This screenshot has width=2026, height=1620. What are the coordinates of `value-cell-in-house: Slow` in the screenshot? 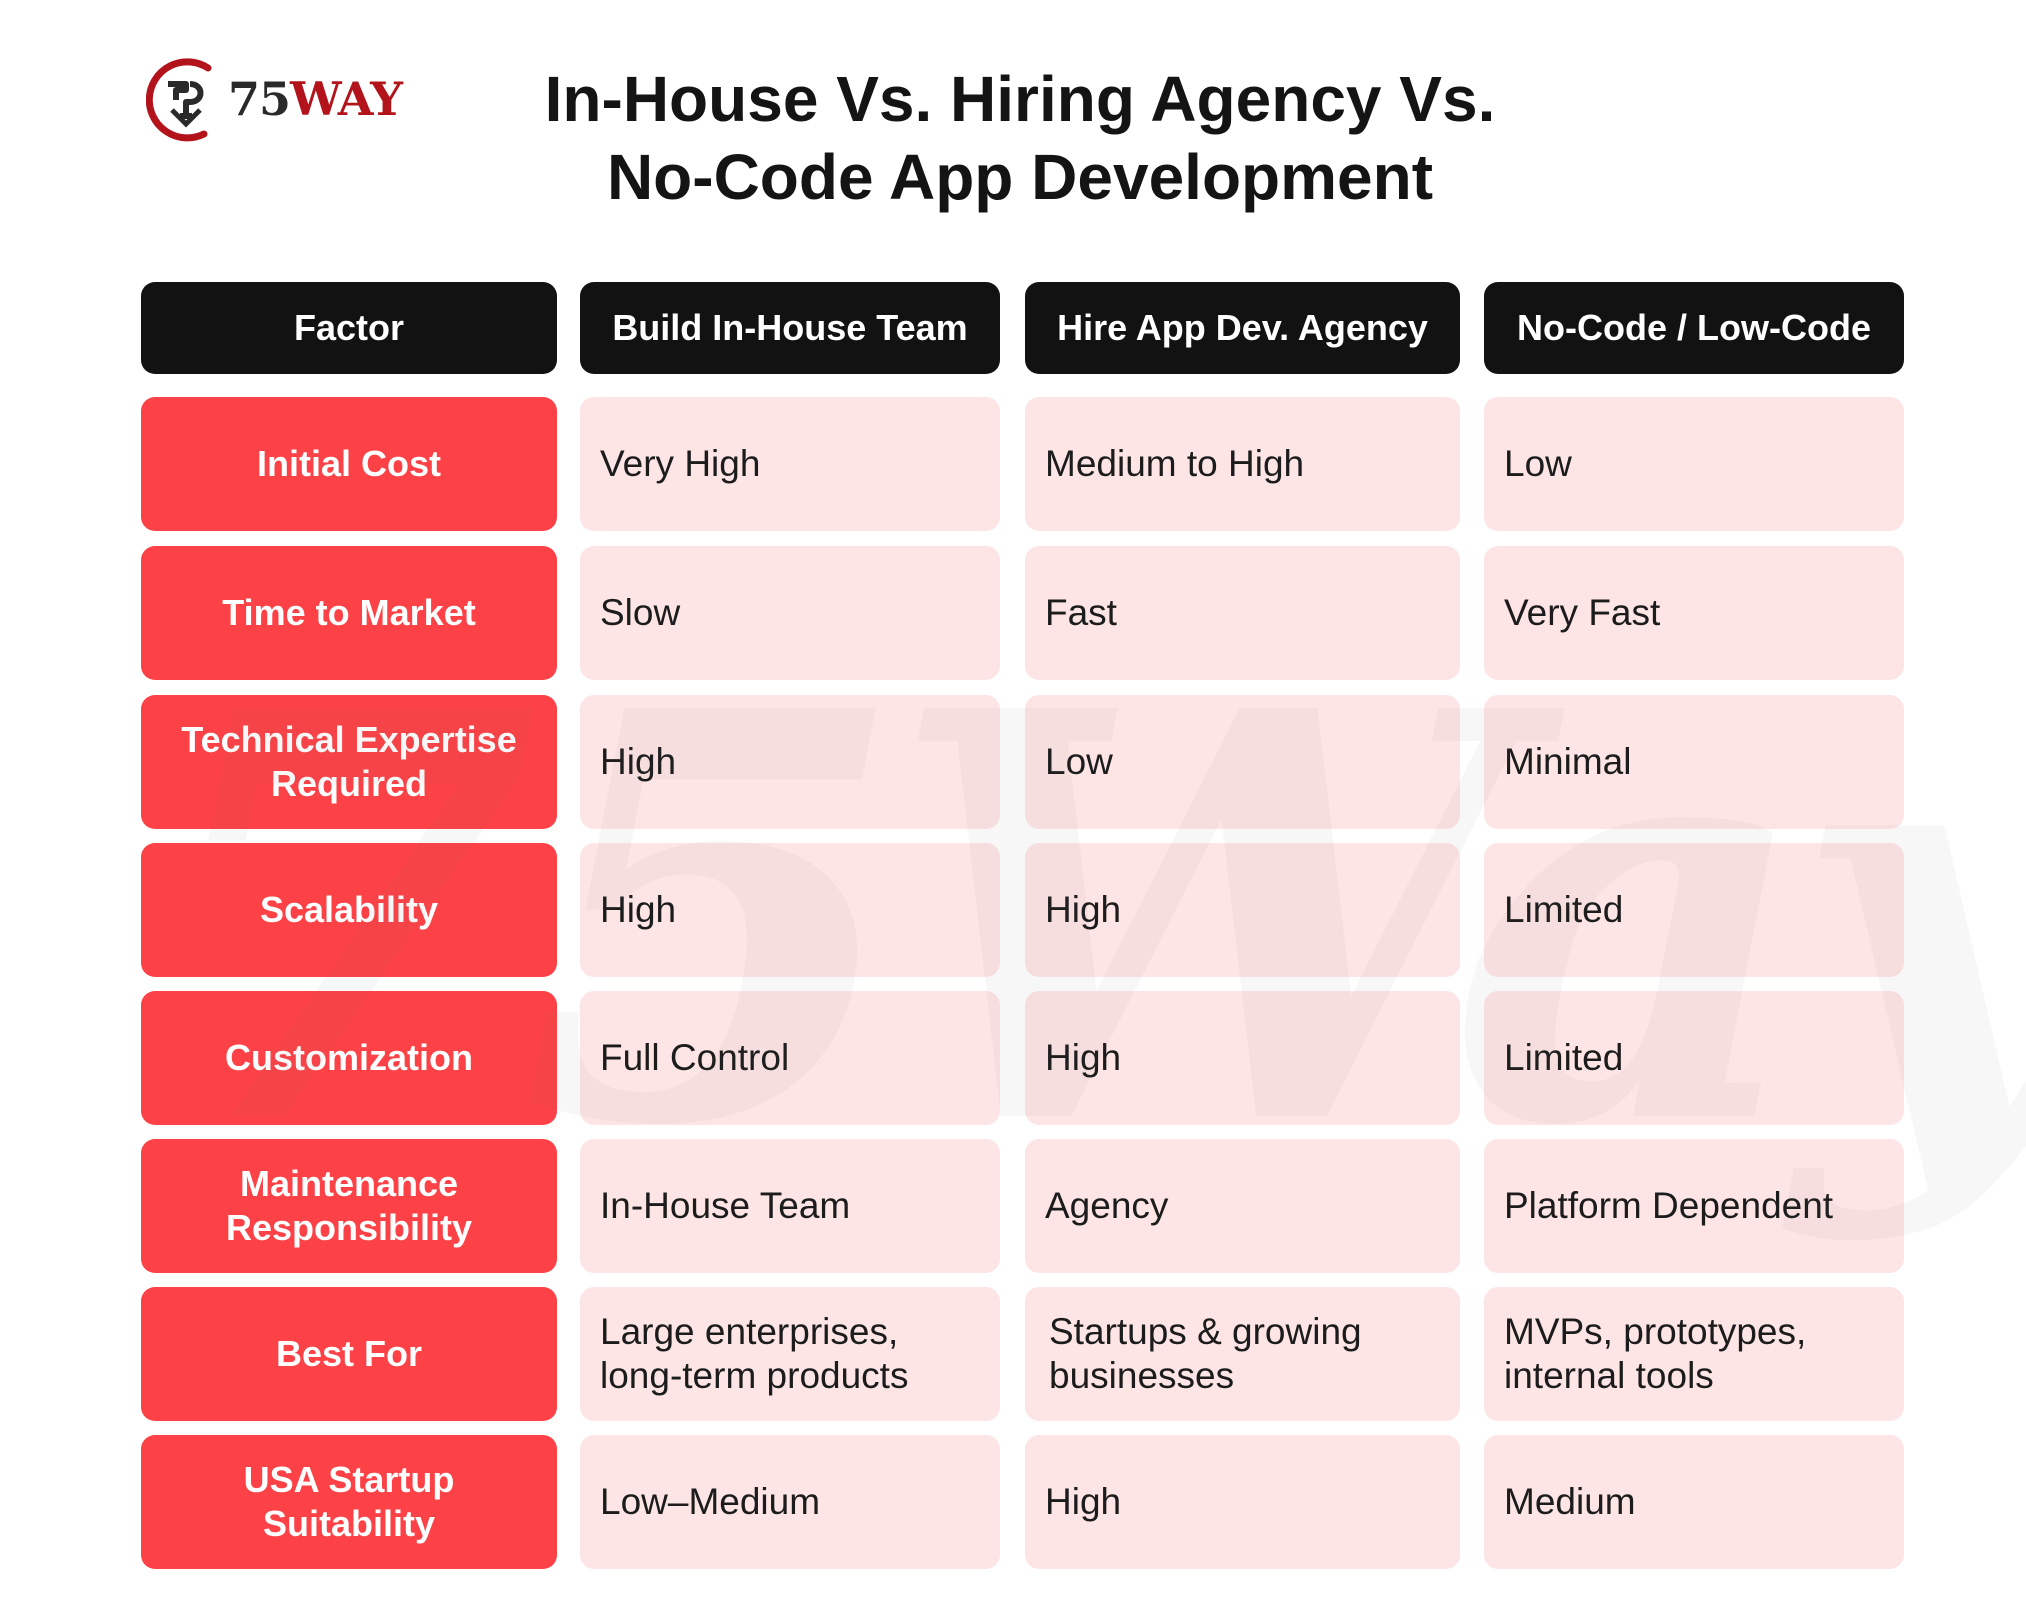 It's located at (790, 613).